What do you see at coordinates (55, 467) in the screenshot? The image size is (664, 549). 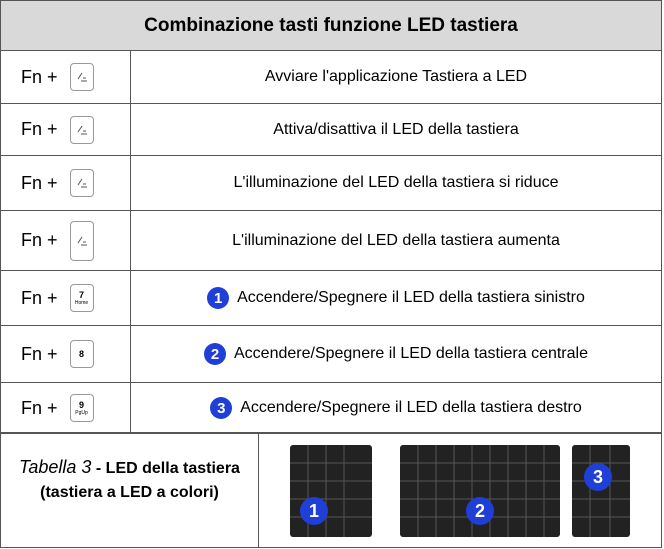 I see `caption-label: Tabella 3` at bounding box center [55, 467].